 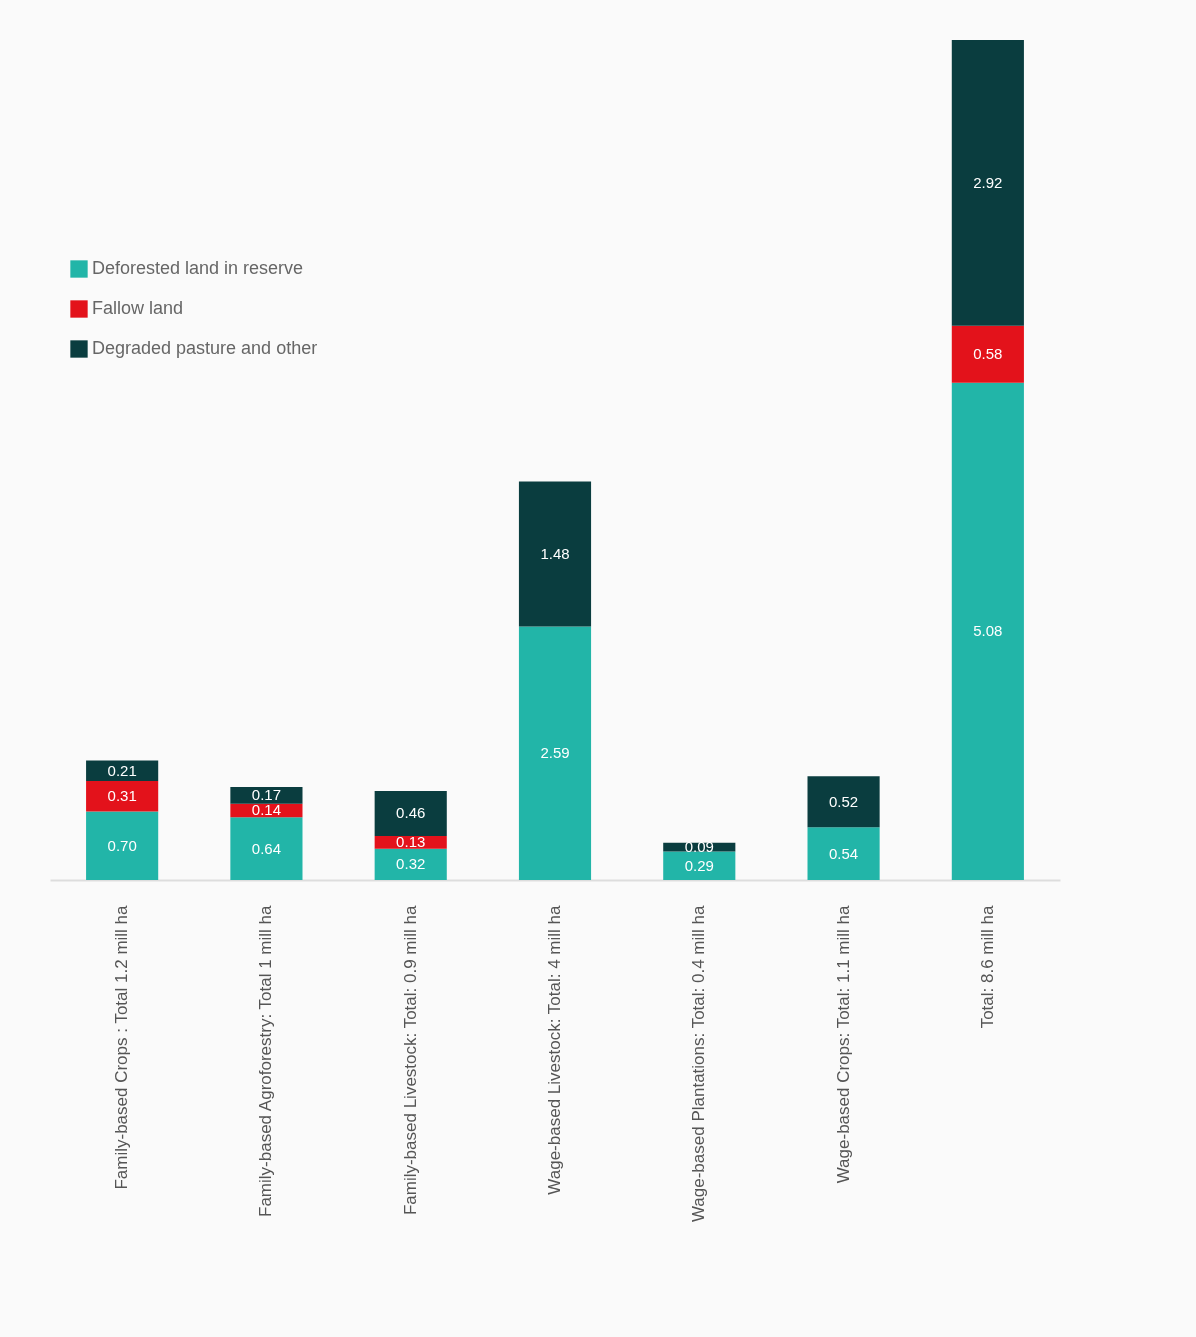 I want to click on data-label: 0.13, so click(x=411, y=842).